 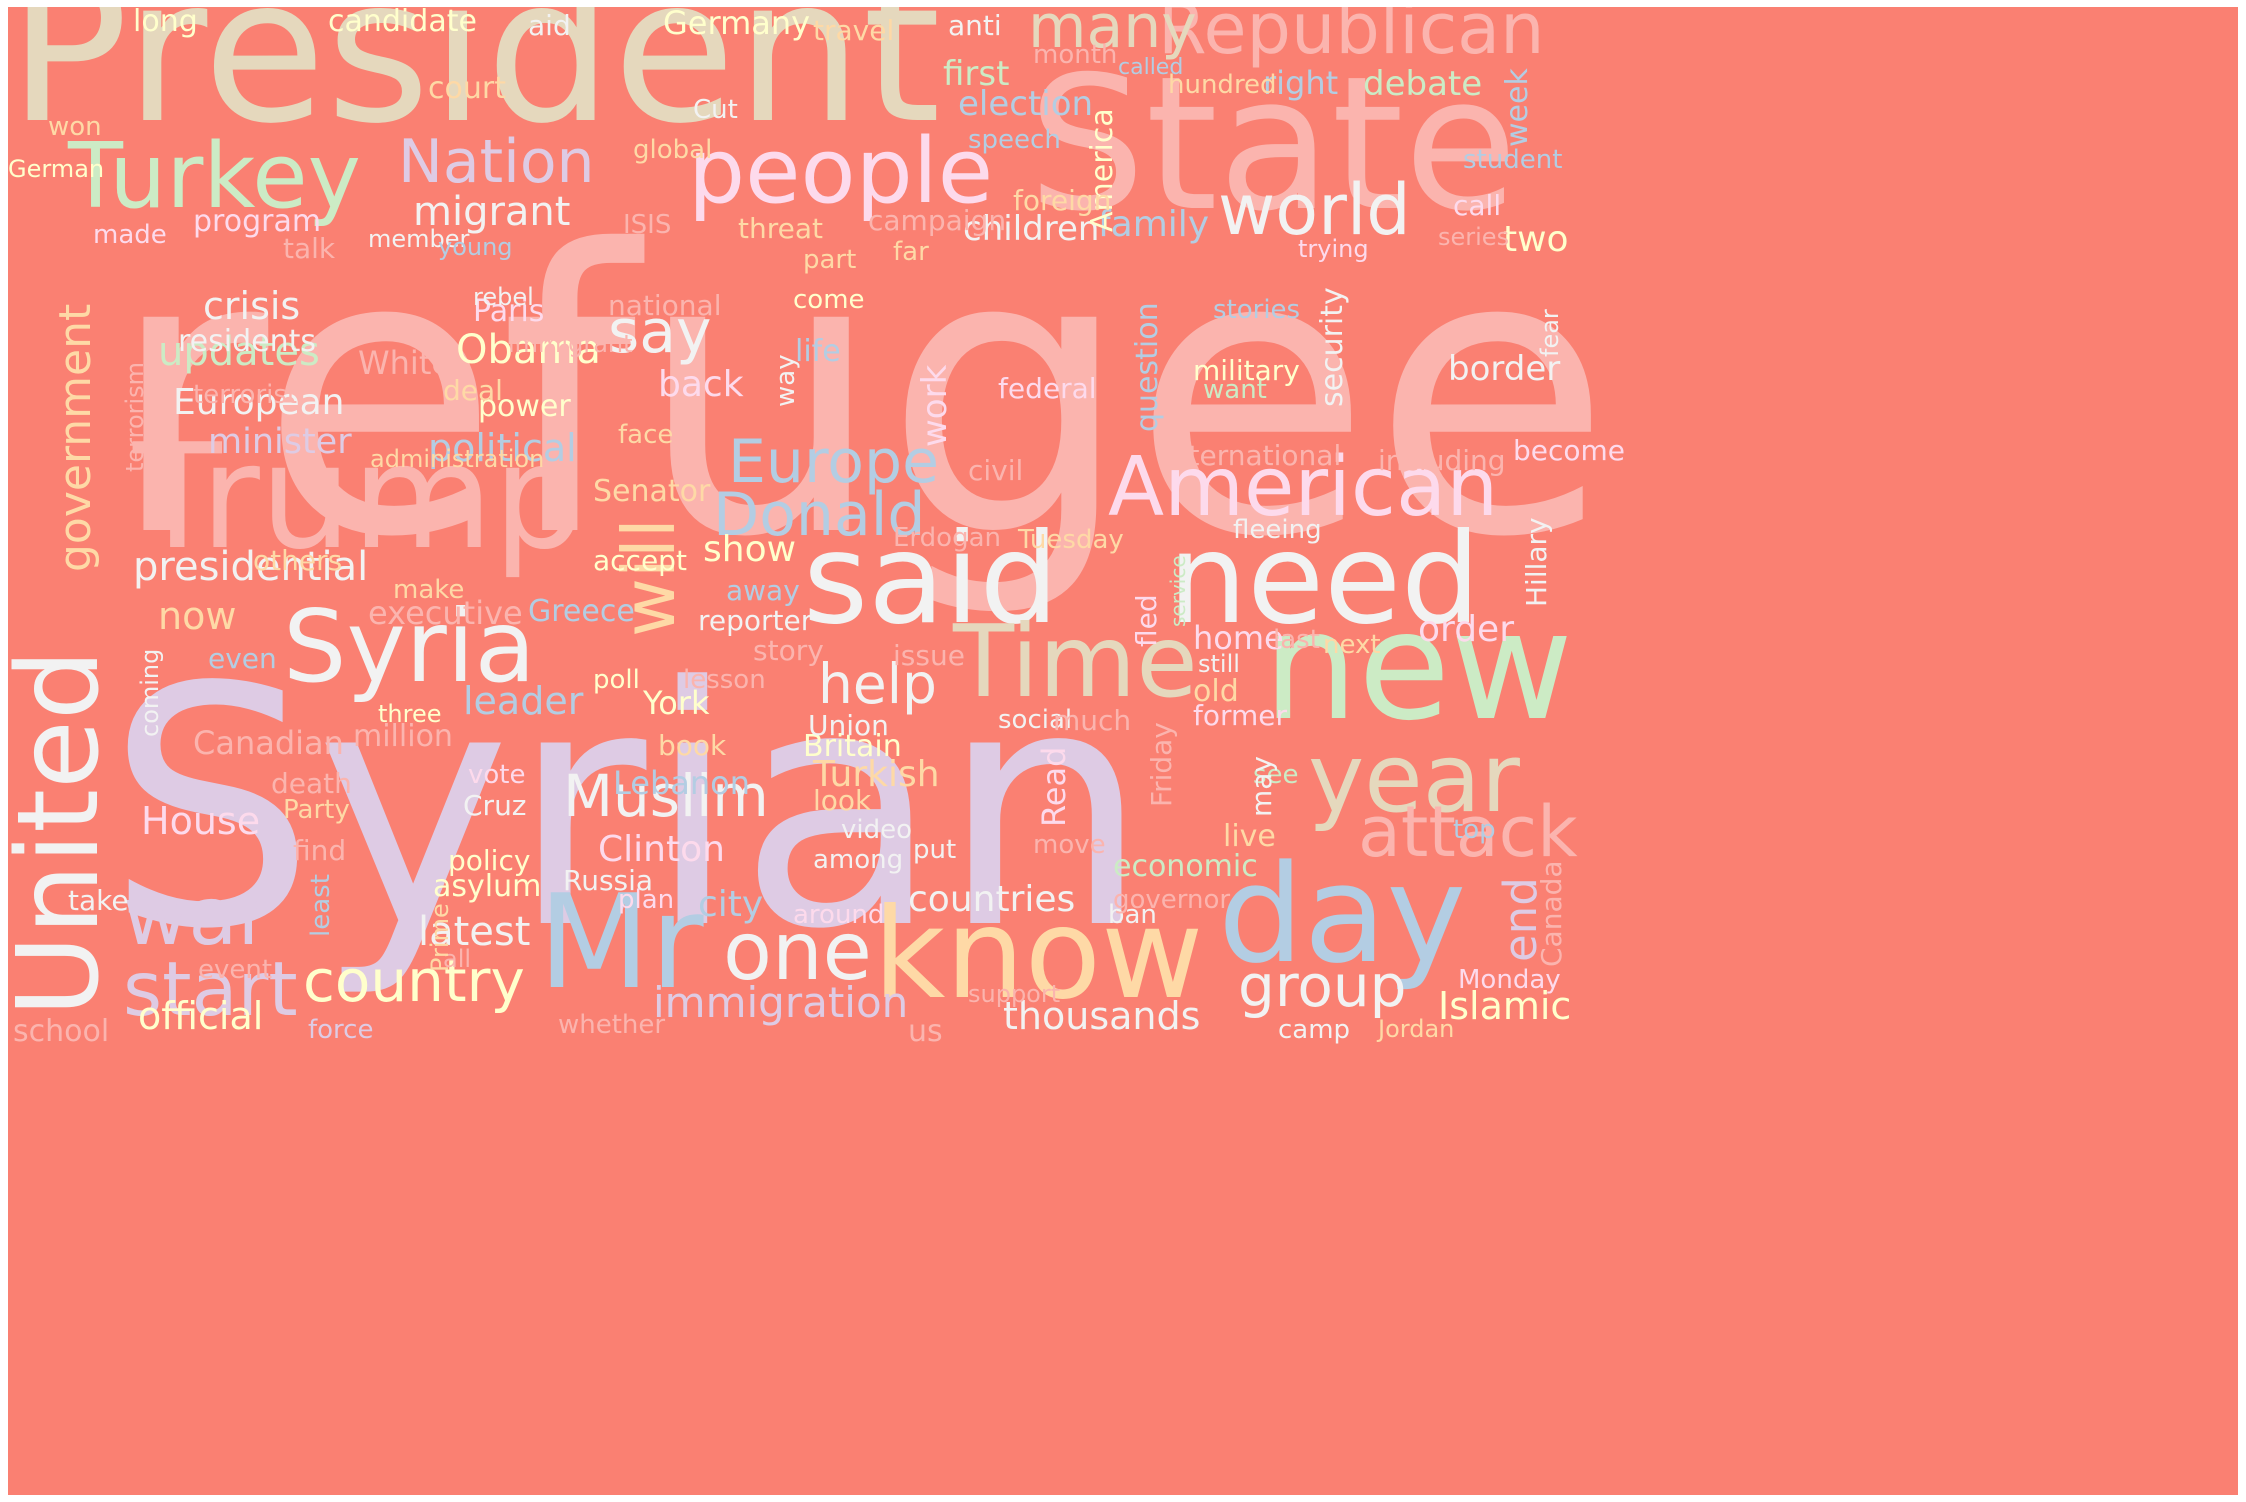 What do you see at coordinates (1333, 249) in the screenshot?
I see `word-trying: trying` at bounding box center [1333, 249].